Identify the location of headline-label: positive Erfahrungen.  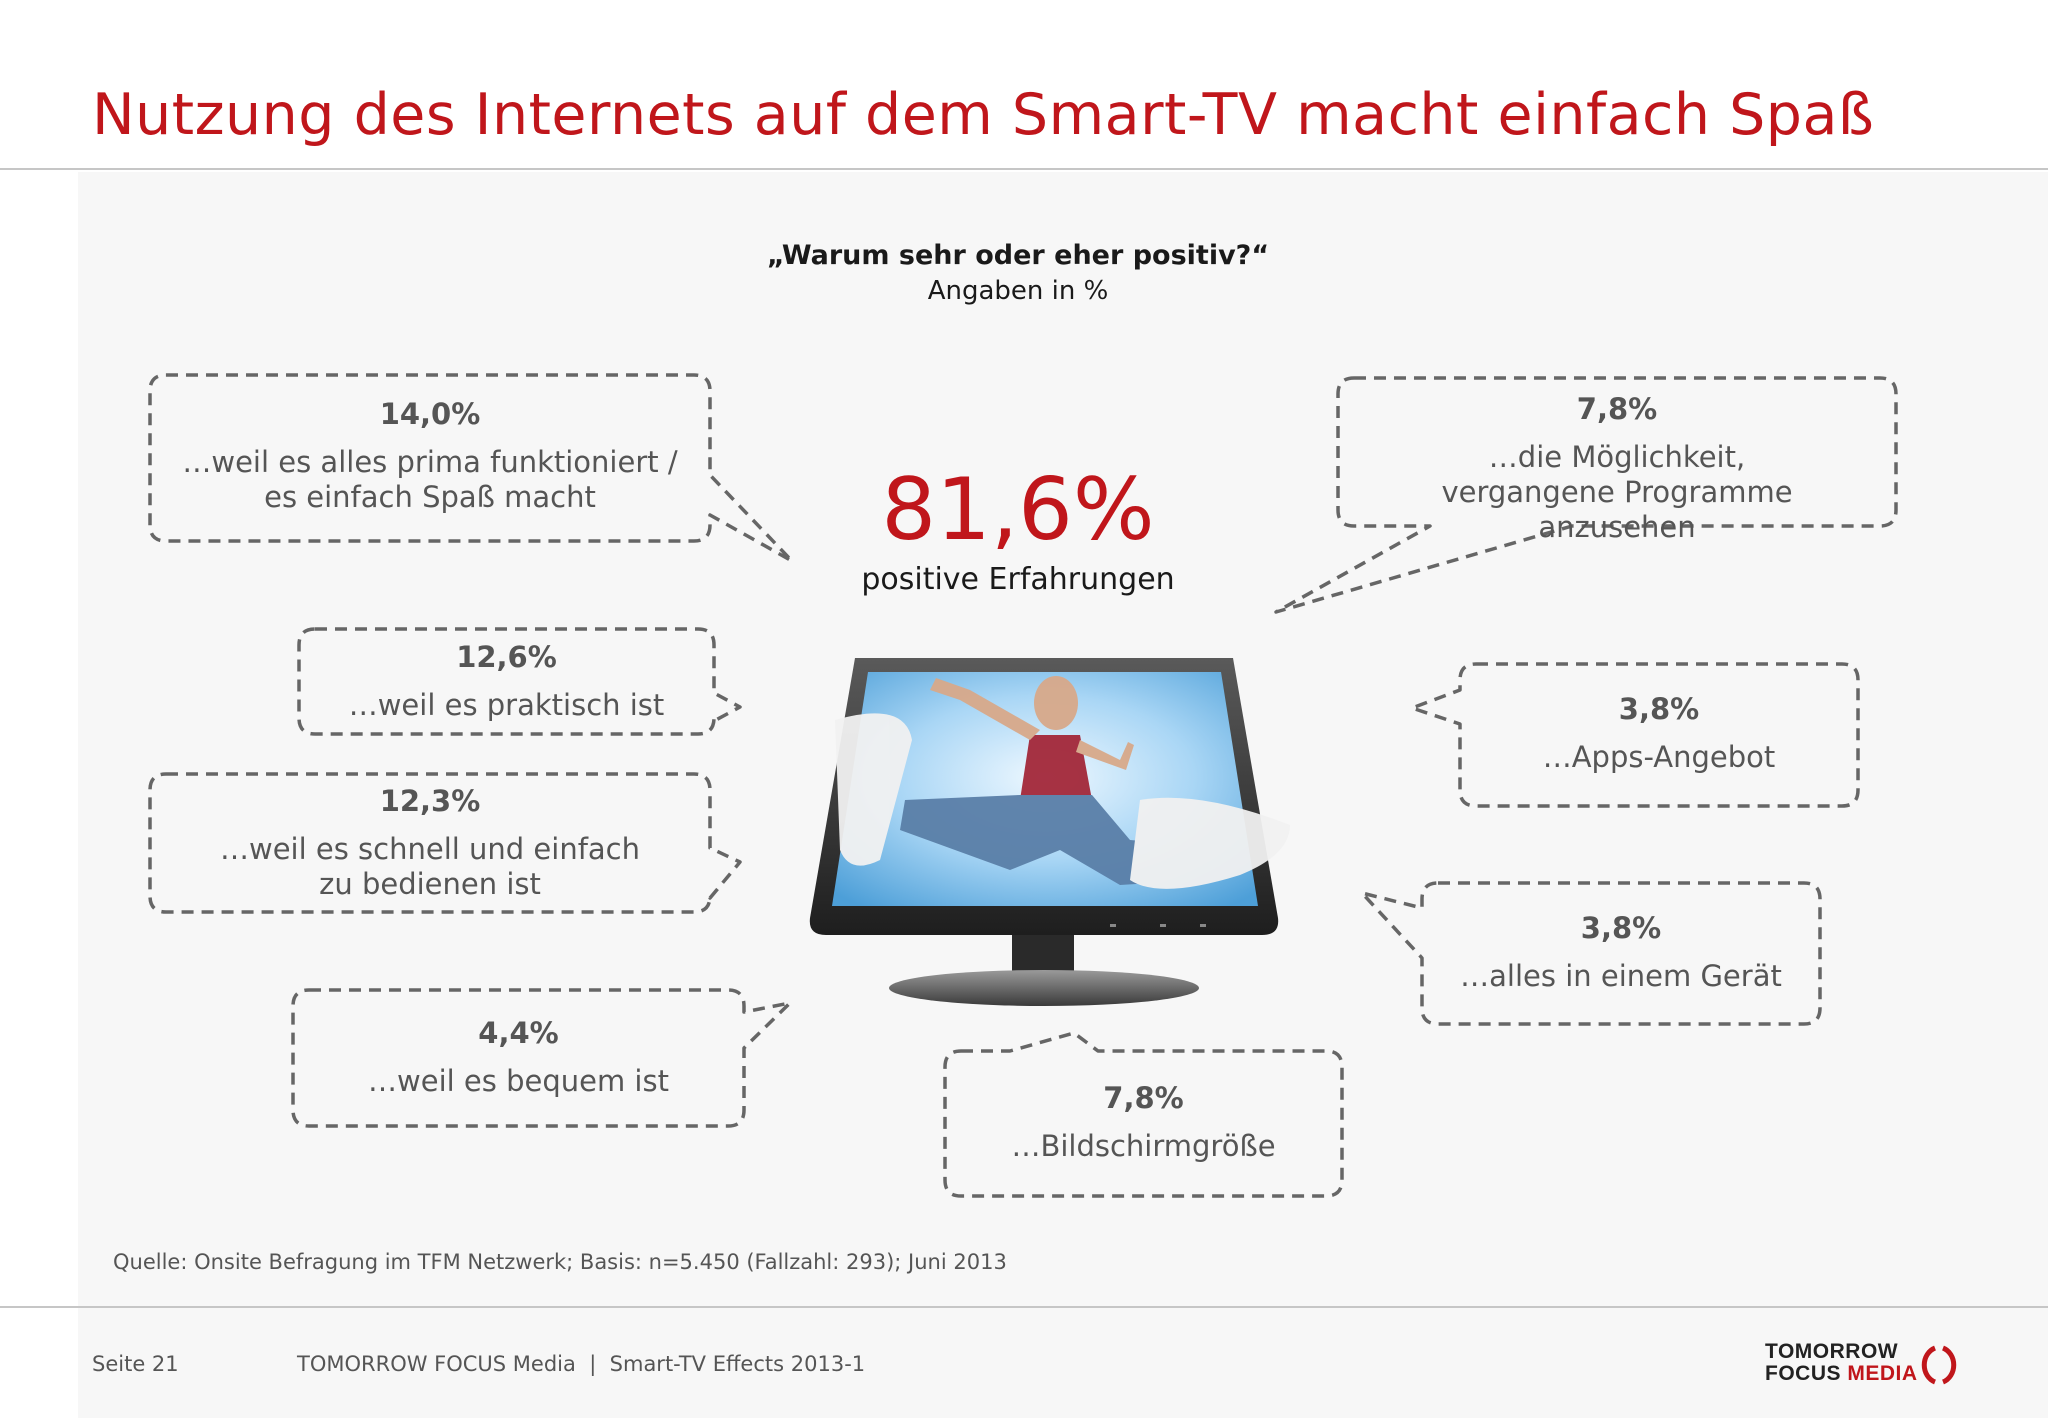
(1018, 579).